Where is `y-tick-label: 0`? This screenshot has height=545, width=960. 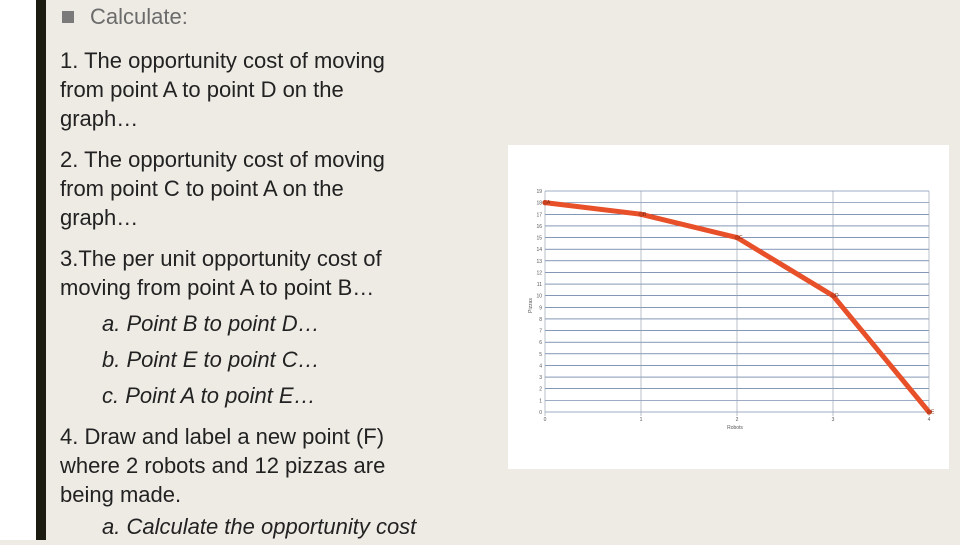
y-tick-label: 0 is located at coordinates (540, 413).